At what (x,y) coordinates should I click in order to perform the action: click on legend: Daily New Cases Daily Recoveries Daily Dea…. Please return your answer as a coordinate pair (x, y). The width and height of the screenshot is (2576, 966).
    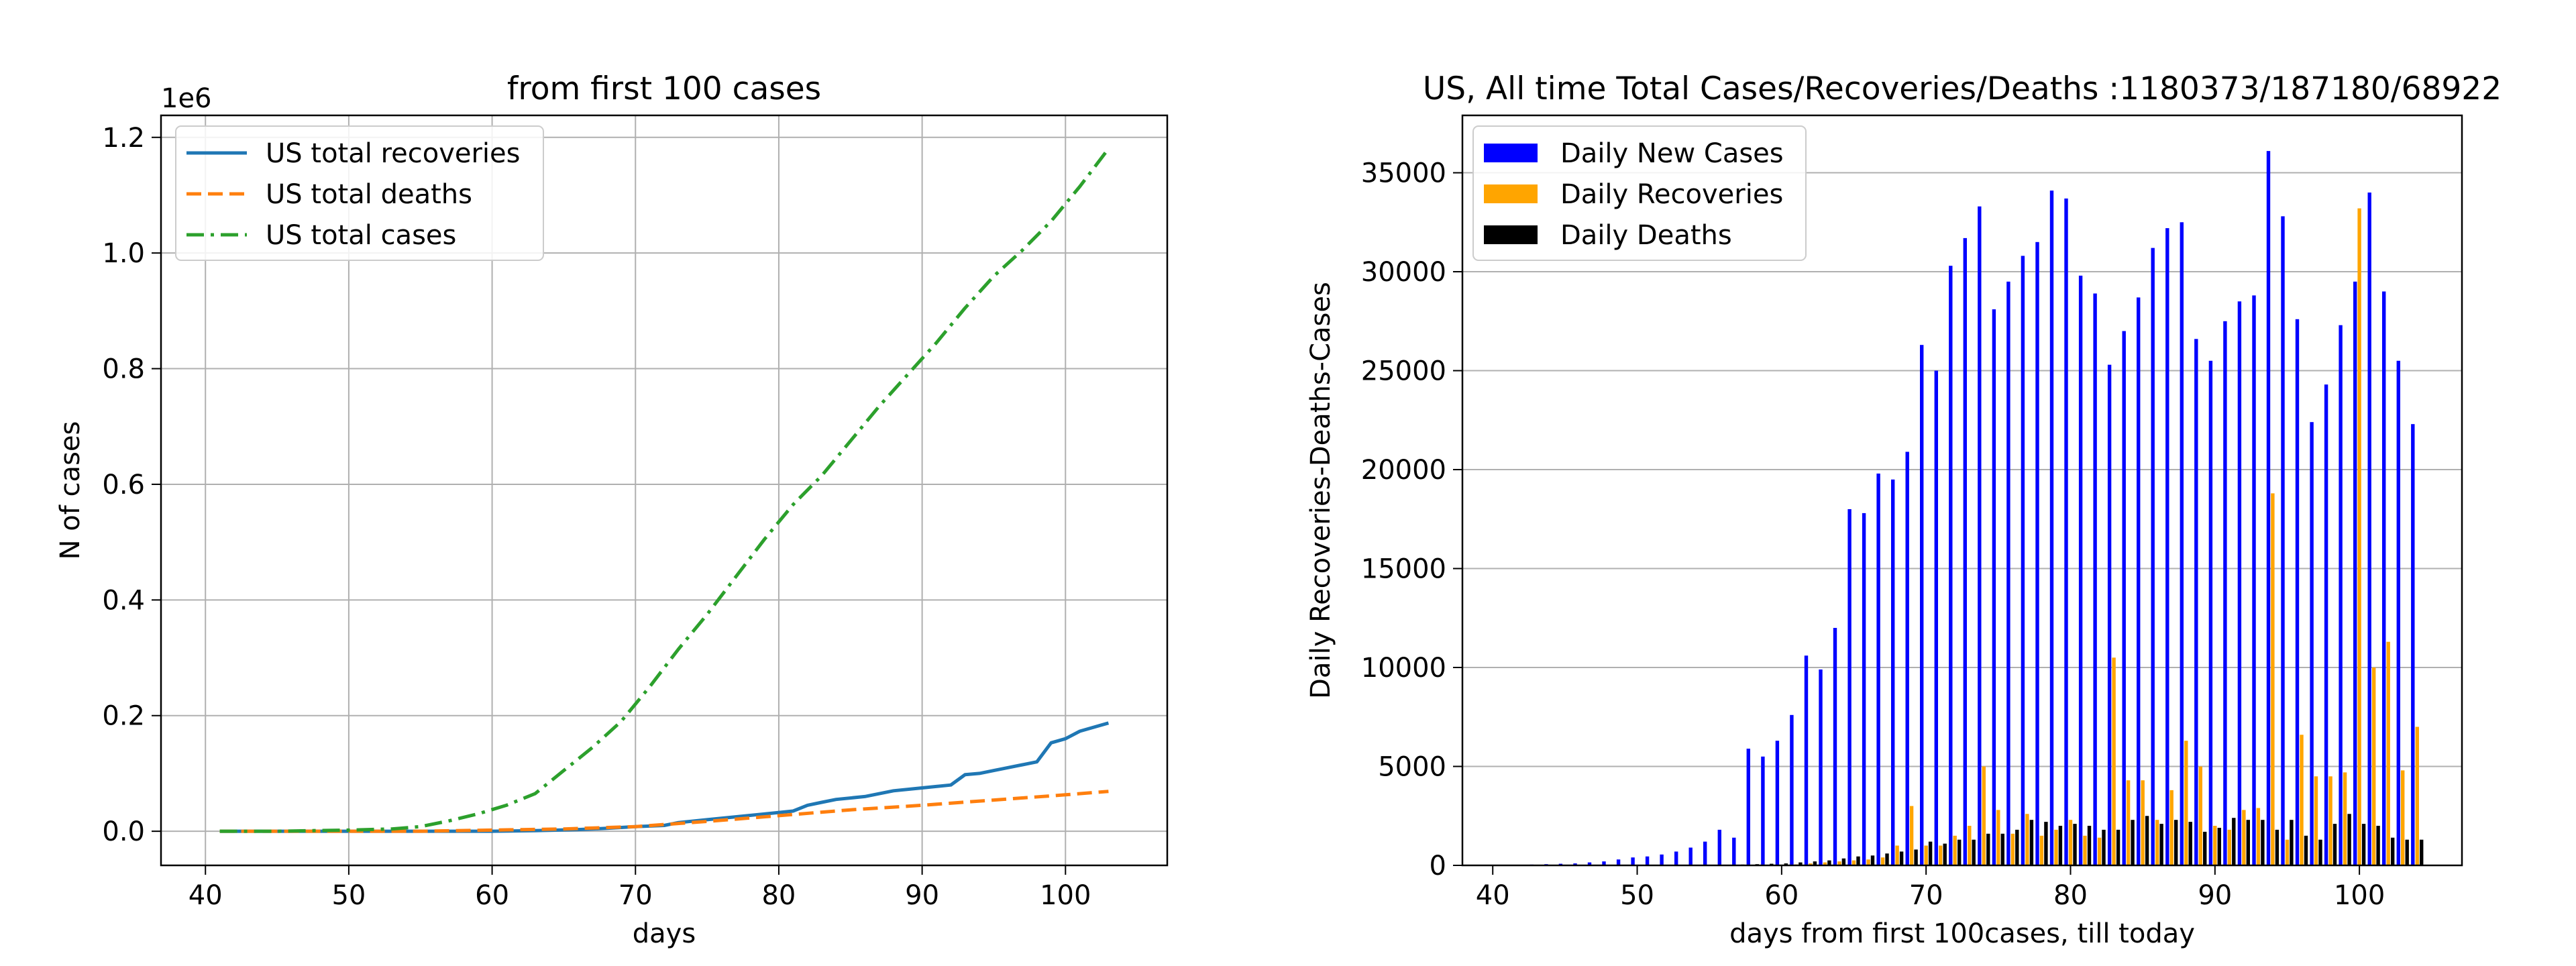
    Looking at the image, I should click on (1639, 193).